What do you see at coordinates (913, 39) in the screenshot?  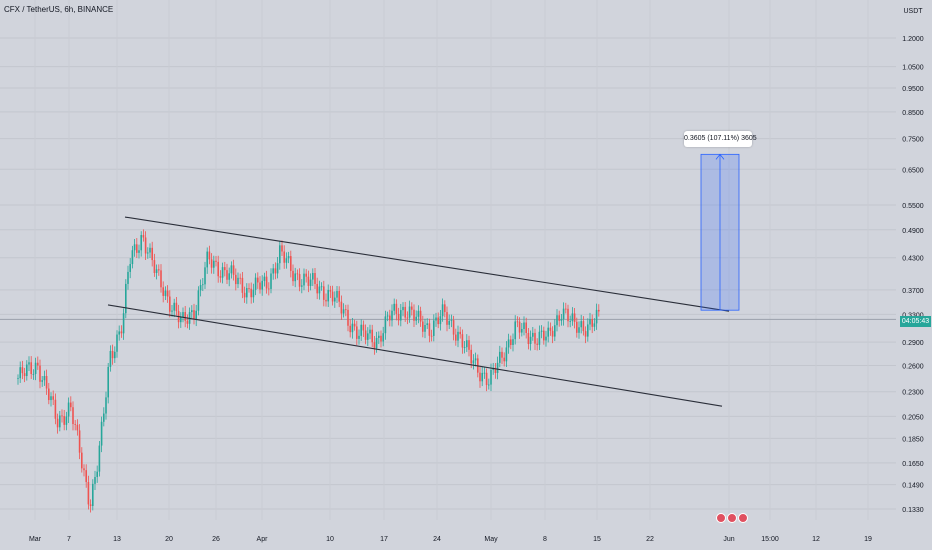 I see `price-tick-label: 1.2000` at bounding box center [913, 39].